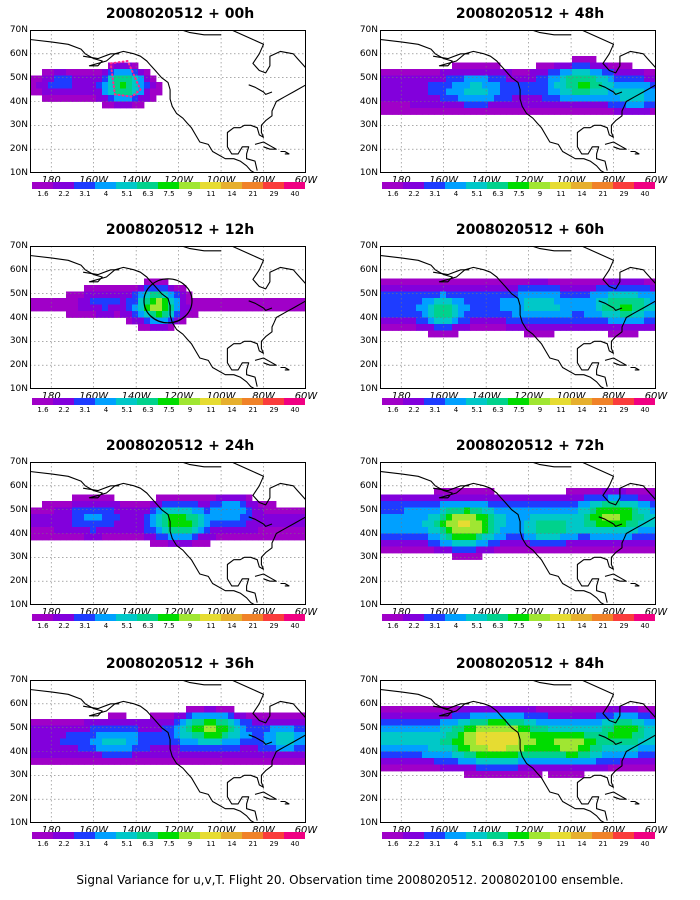 This screenshot has width=700, height=900. Describe the element at coordinates (18, 557) in the screenshot. I see `latitude-tick-label: 30N` at that location.